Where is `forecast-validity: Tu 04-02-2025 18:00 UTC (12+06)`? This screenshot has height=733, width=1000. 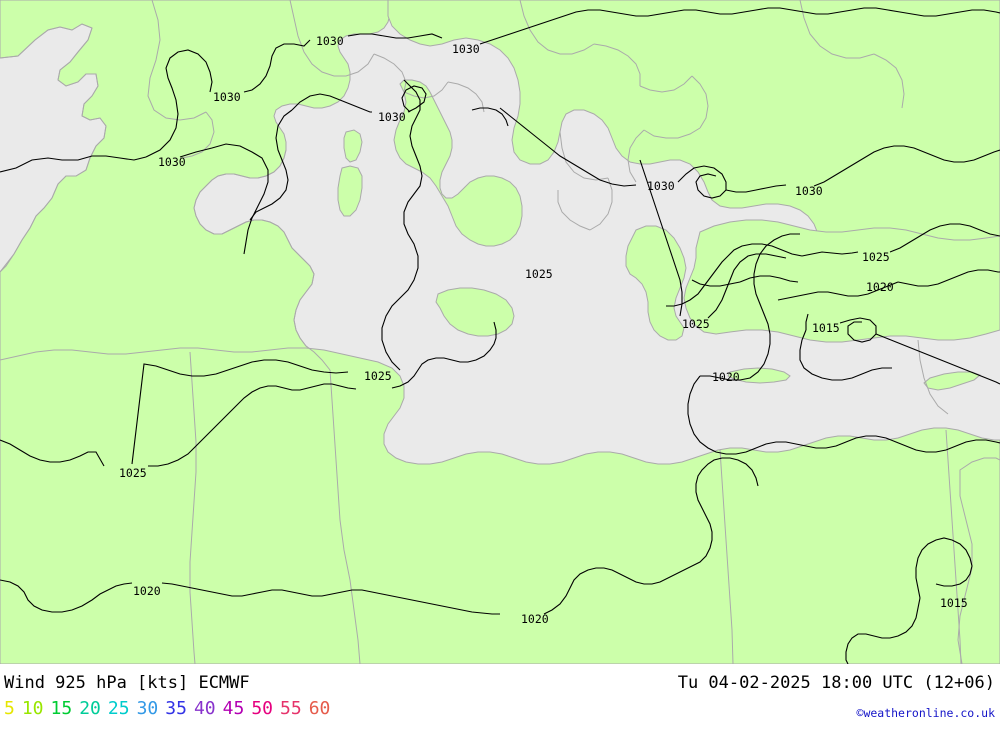
forecast-validity: Tu 04-02-2025 18:00 UTC (12+06) is located at coordinates (836, 683).